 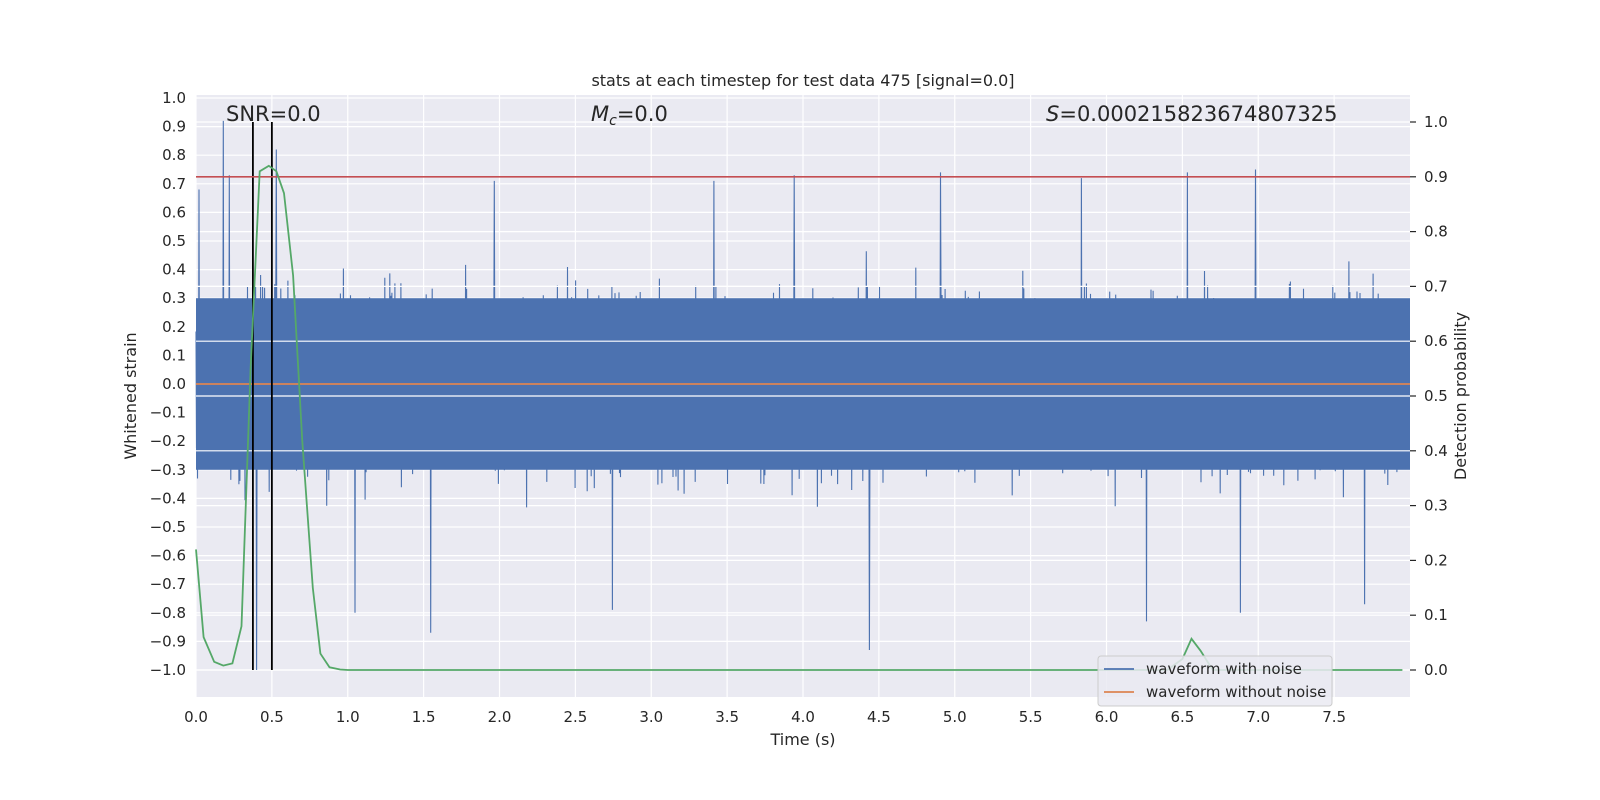 I want to click on legend-label-clean: waveform without noise, so click(x=1236, y=692).